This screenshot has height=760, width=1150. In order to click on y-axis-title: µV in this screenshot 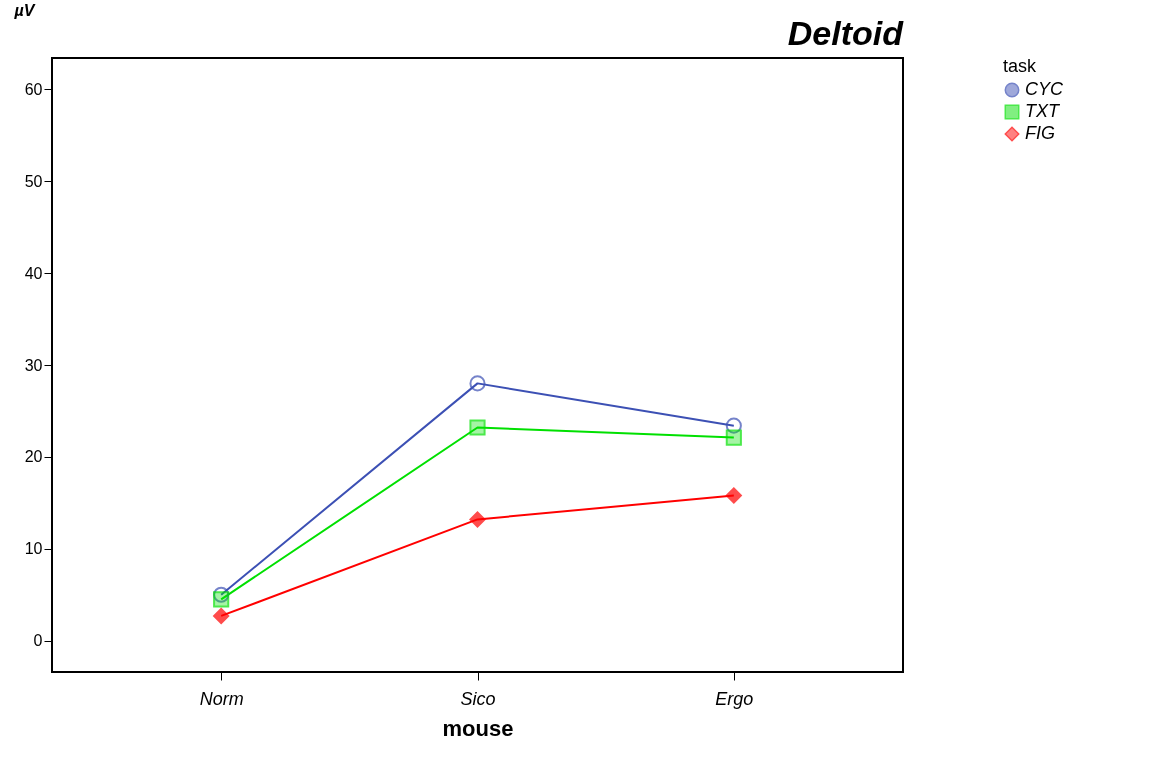, I will do `click(24, 10)`.